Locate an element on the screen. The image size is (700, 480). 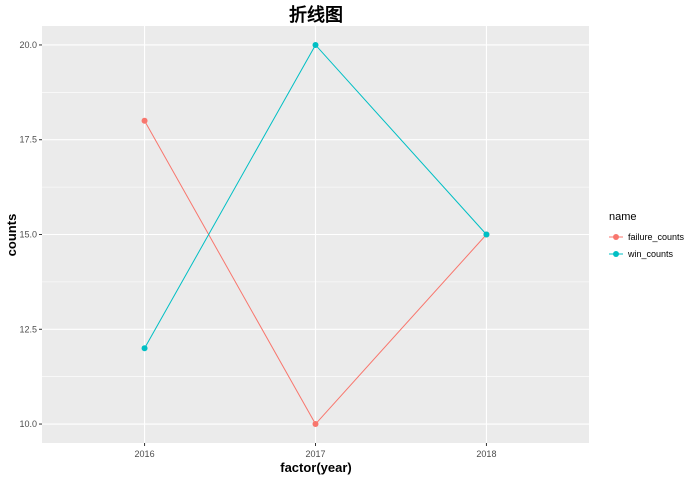
x-axis-title: factor(year) is located at coordinates (316, 467).